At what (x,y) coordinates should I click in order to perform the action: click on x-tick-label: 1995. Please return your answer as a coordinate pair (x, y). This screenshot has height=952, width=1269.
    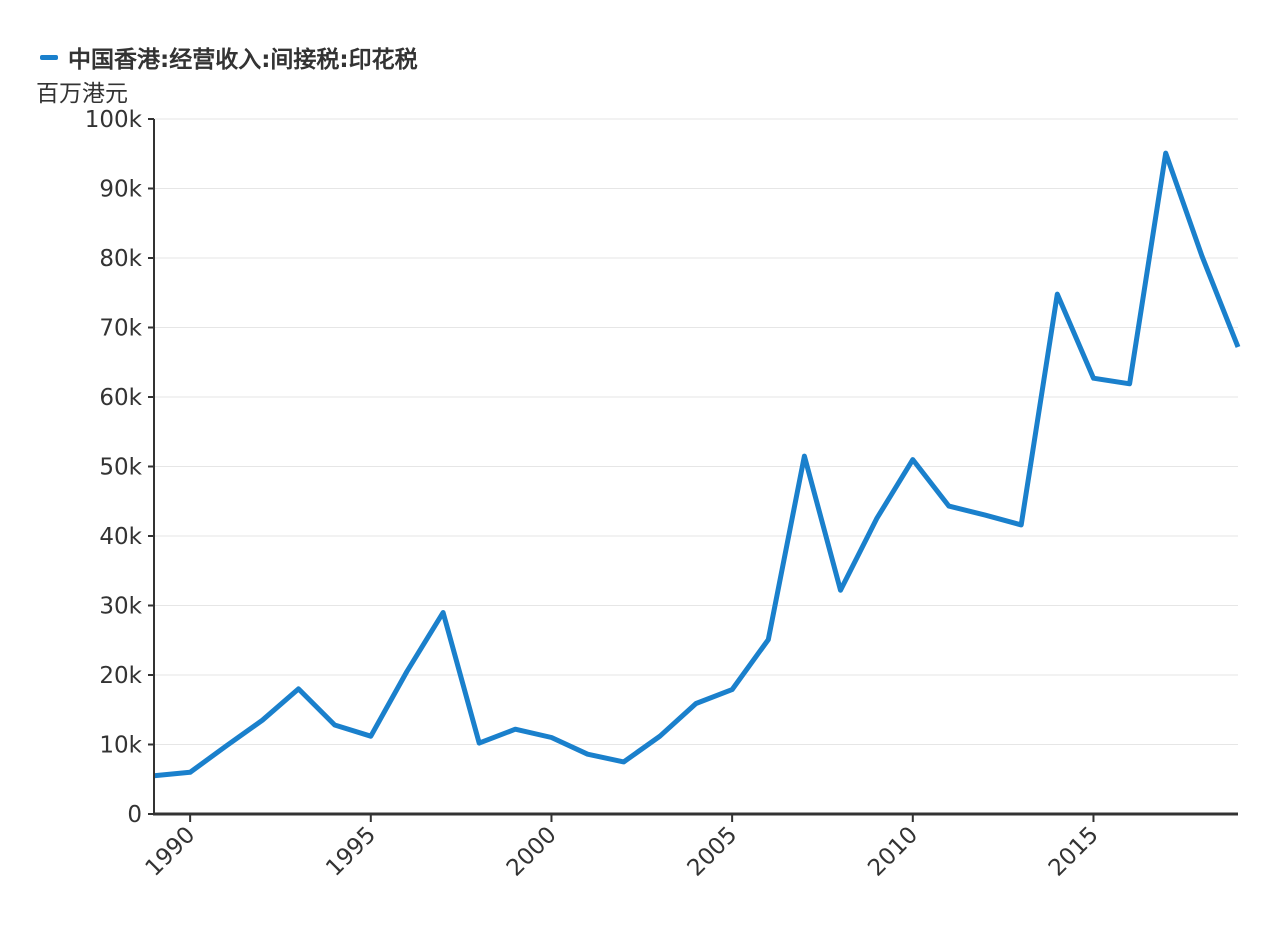
    Looking at the image, I should click on (351, 852).